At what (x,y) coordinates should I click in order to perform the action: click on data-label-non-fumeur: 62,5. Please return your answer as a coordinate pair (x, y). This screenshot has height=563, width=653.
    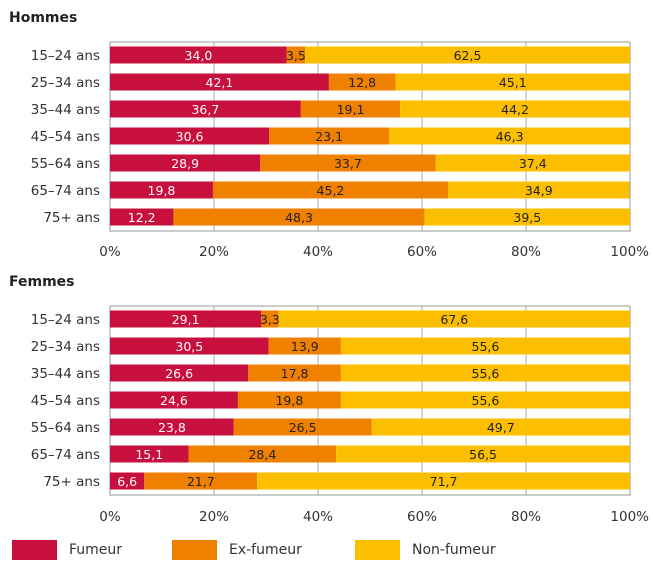
    Looking at the image, I should click on (468, 55).